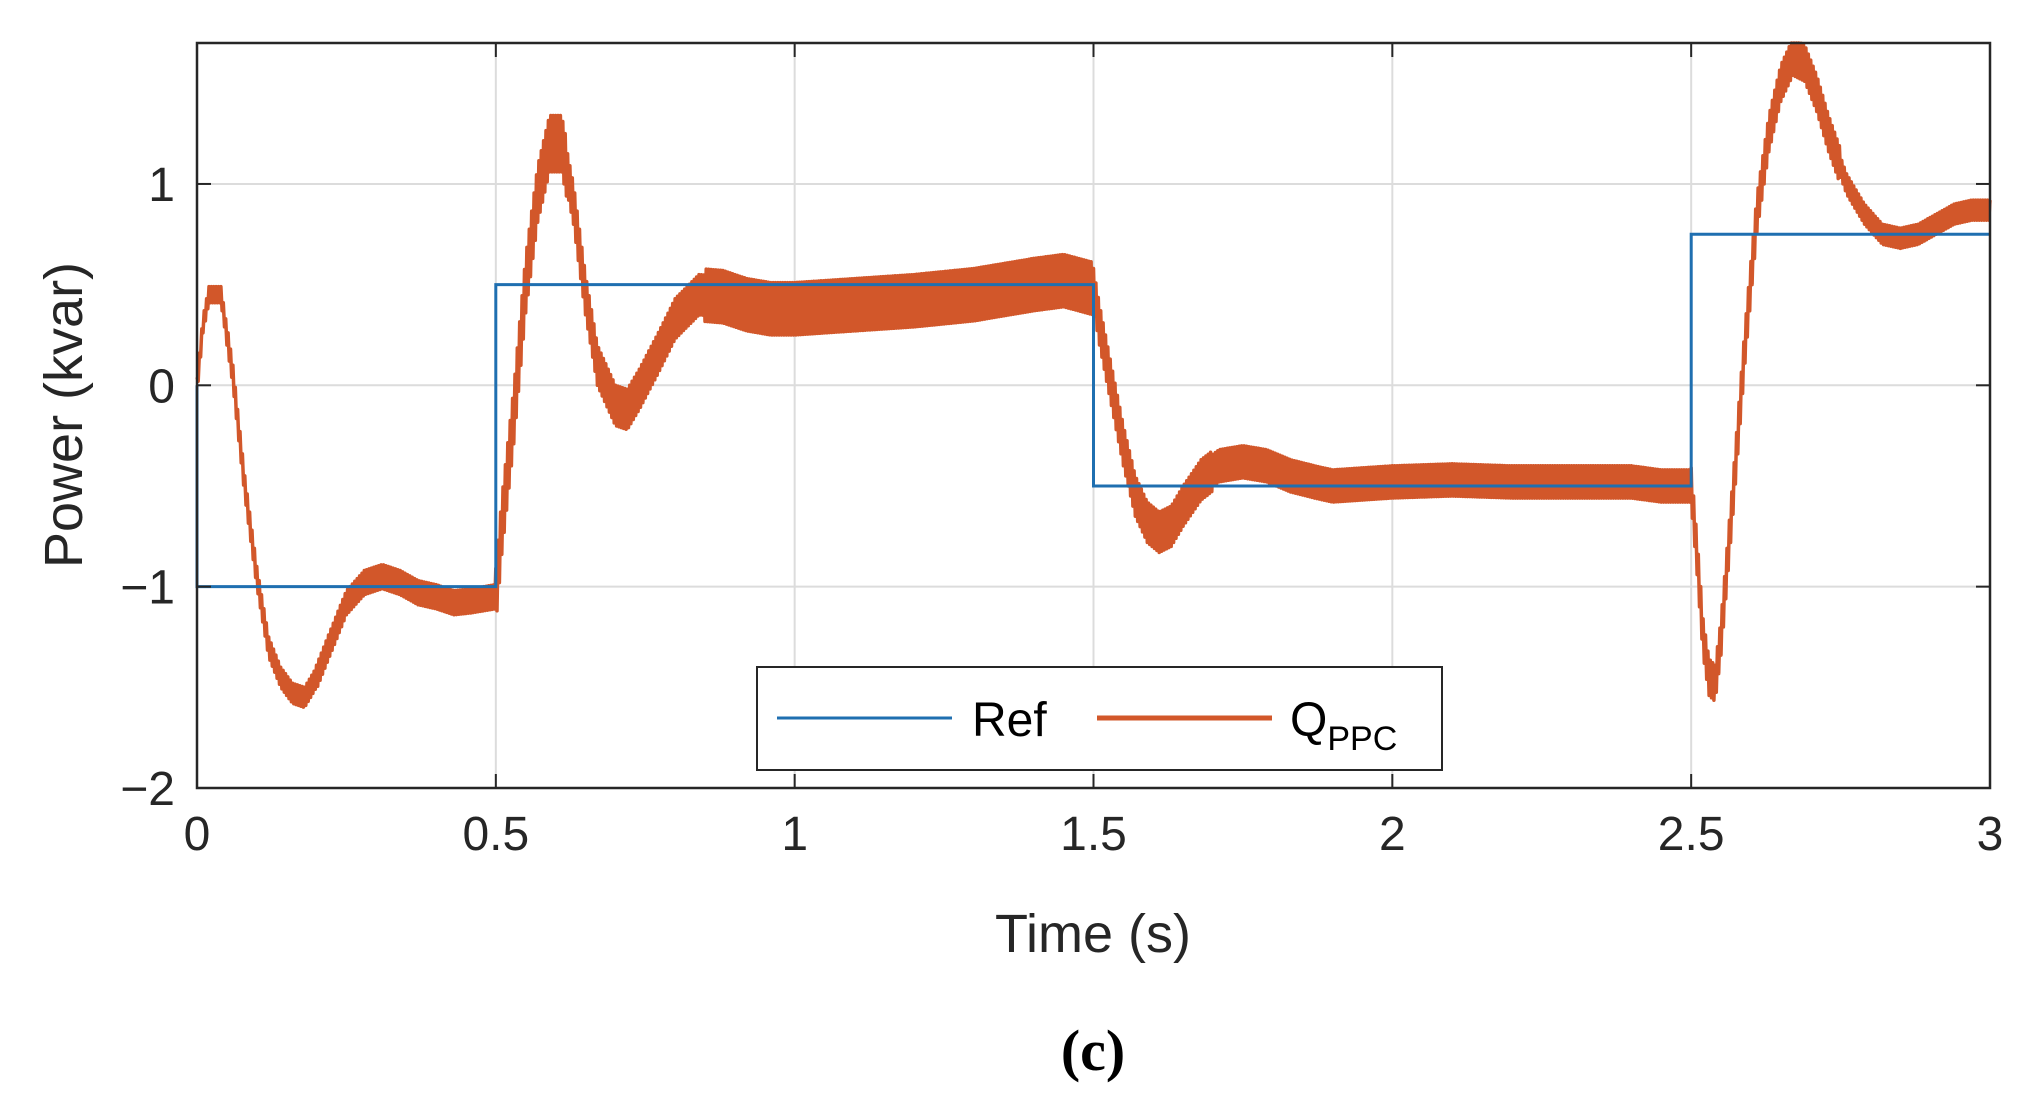 The height and width of the screenshot is (1097, 2024). I want to click on x-tick-label: 1, so click(794, 834).